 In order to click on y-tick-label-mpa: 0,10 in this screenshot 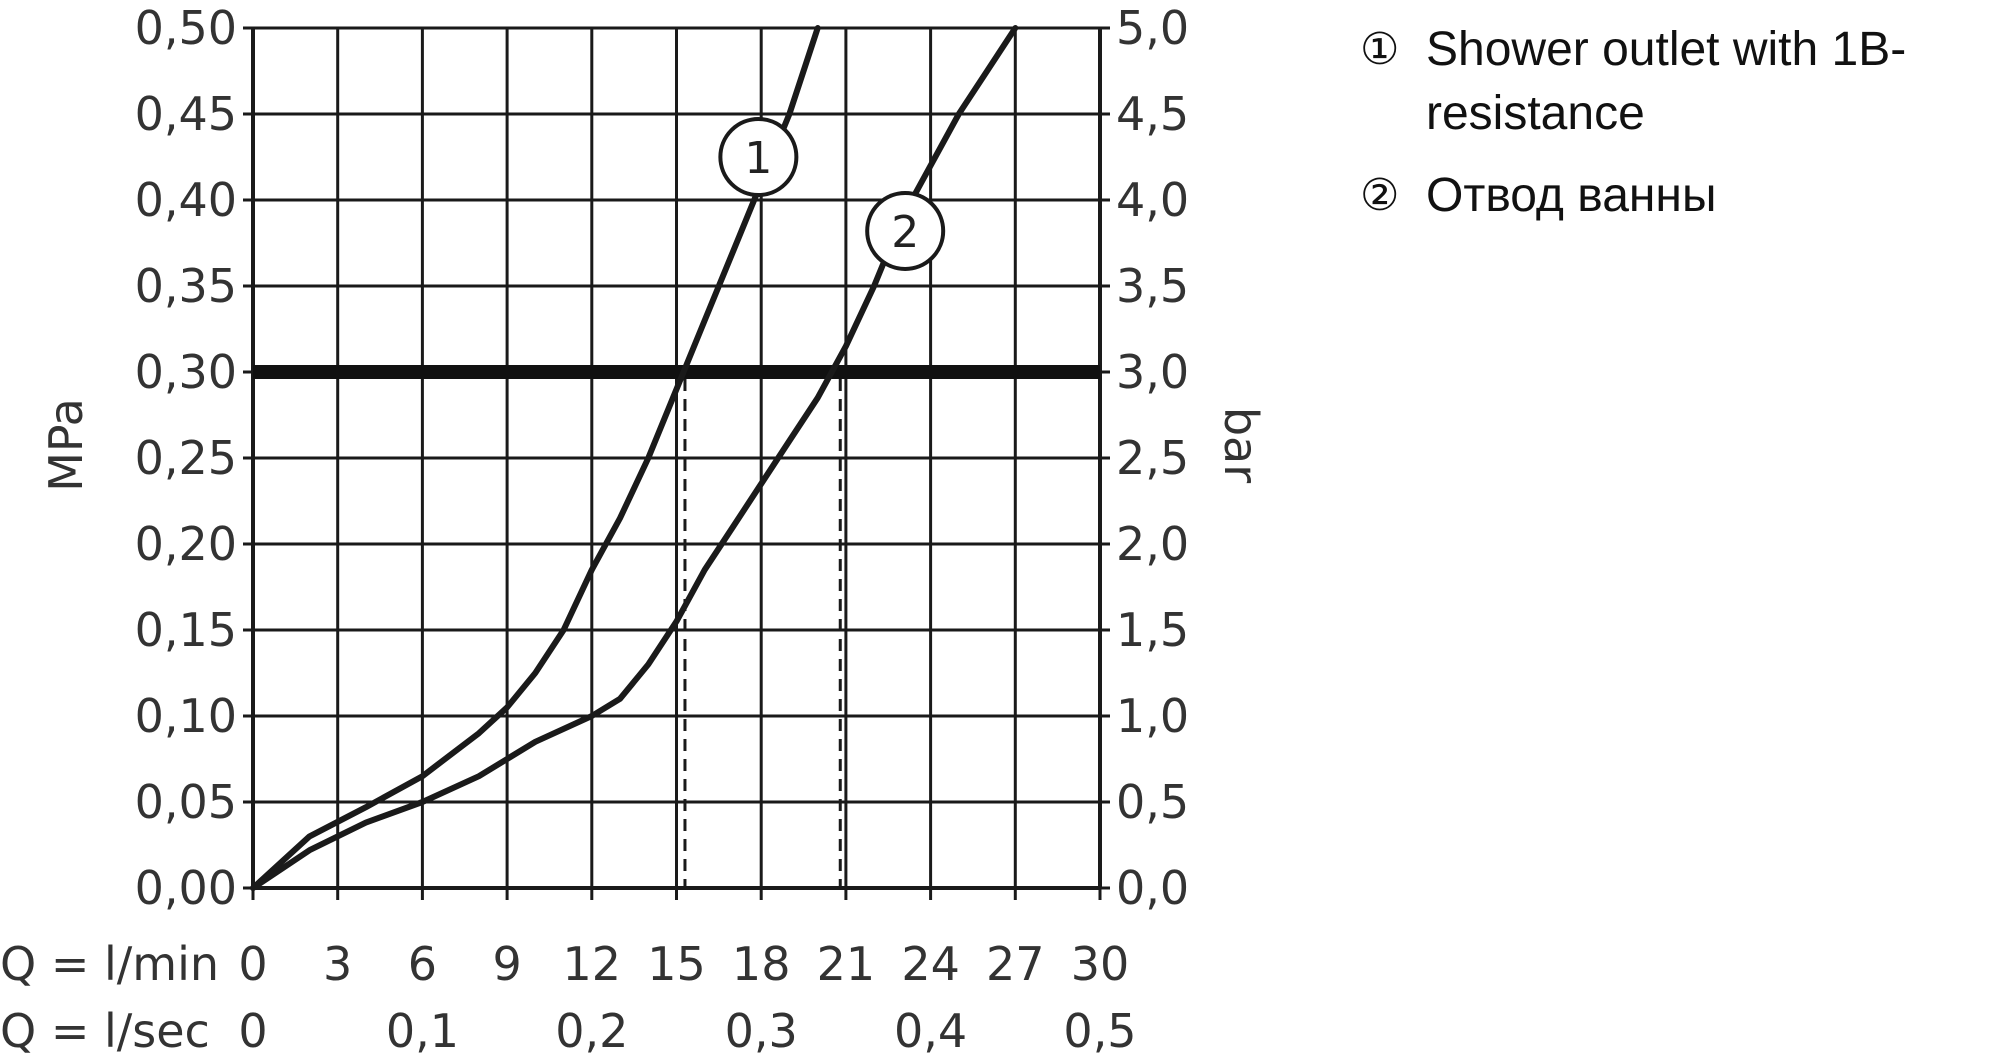, I will do `click(186, 716)`.